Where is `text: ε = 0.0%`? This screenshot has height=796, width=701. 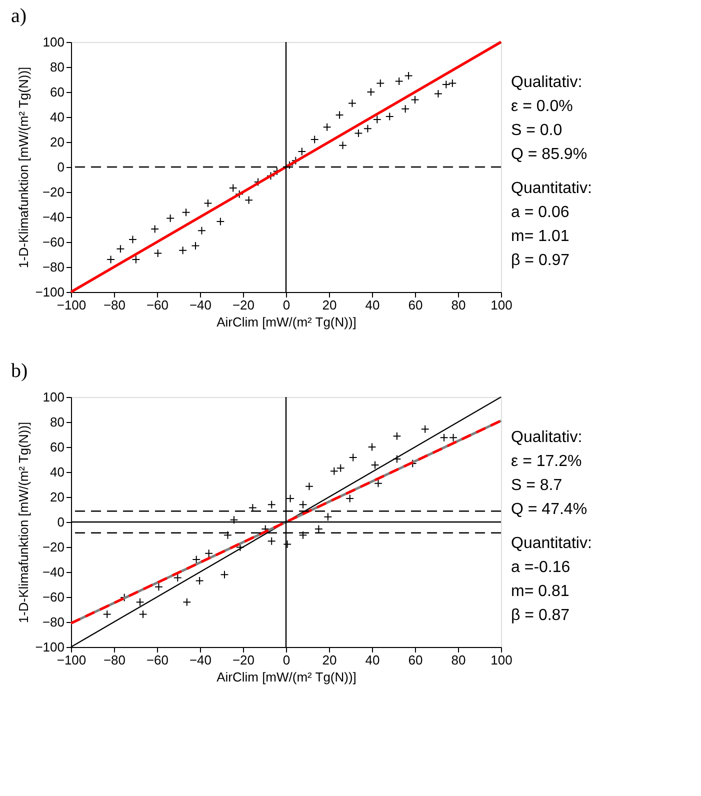 text: ε = 0.0% is located at coordinates (542, 106).